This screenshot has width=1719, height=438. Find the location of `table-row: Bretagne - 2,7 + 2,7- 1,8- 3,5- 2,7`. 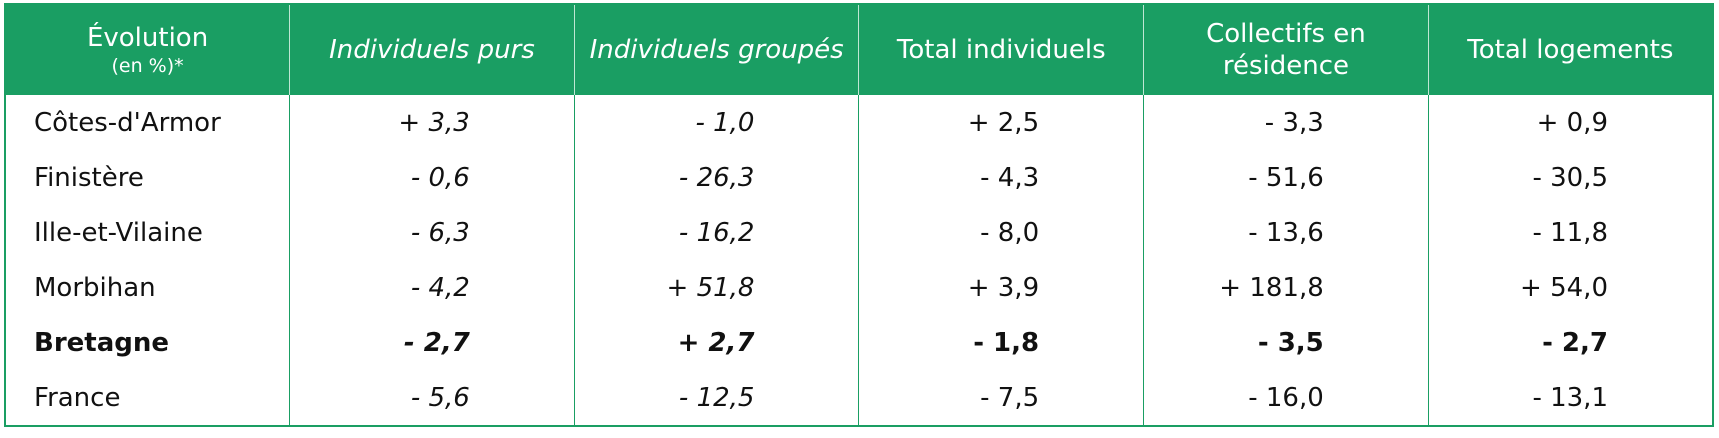

table-row: Bretagne - 2,7 + 2,7- 1,8- 3,5- 2,7 is located at coordinates (859, 342).